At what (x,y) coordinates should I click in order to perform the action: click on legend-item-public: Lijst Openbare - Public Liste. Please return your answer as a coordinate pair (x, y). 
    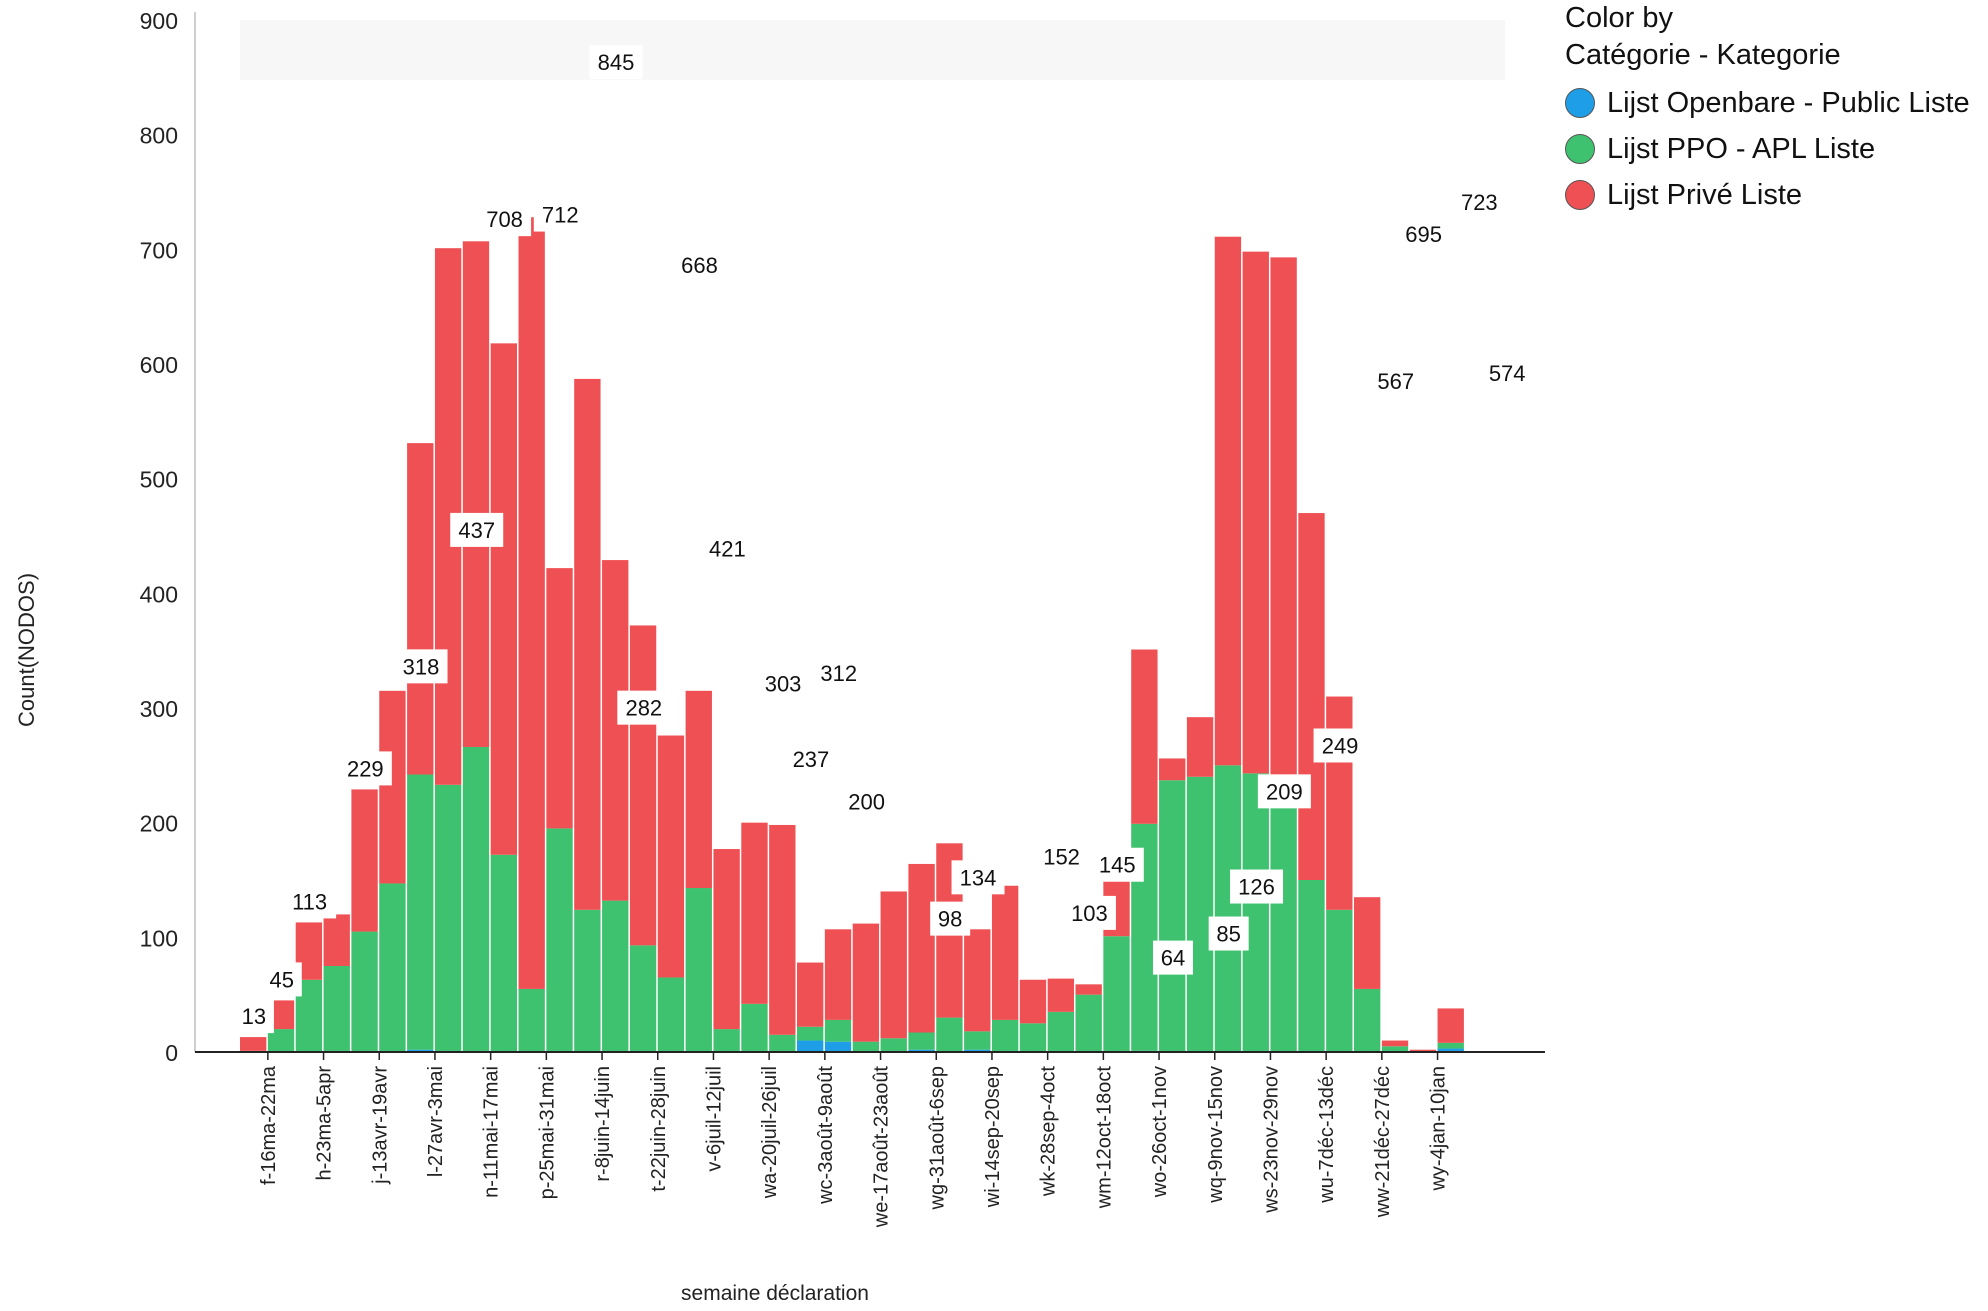
    Looking at the image, I should click on (1767, 103).